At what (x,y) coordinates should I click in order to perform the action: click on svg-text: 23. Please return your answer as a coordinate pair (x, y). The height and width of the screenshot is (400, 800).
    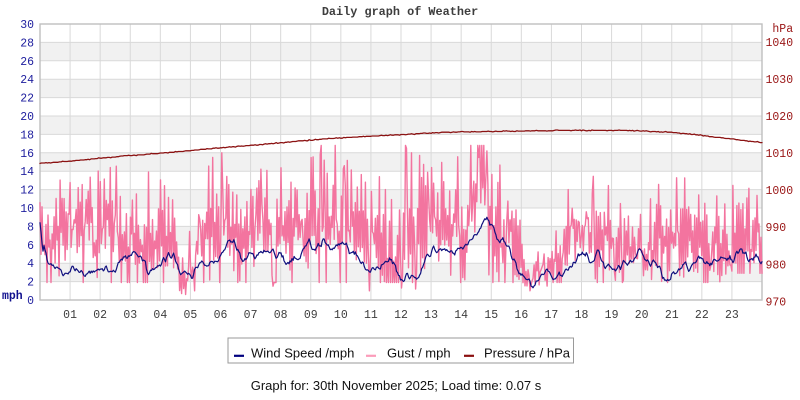
    Looking at the image, I should click on (732, 315).